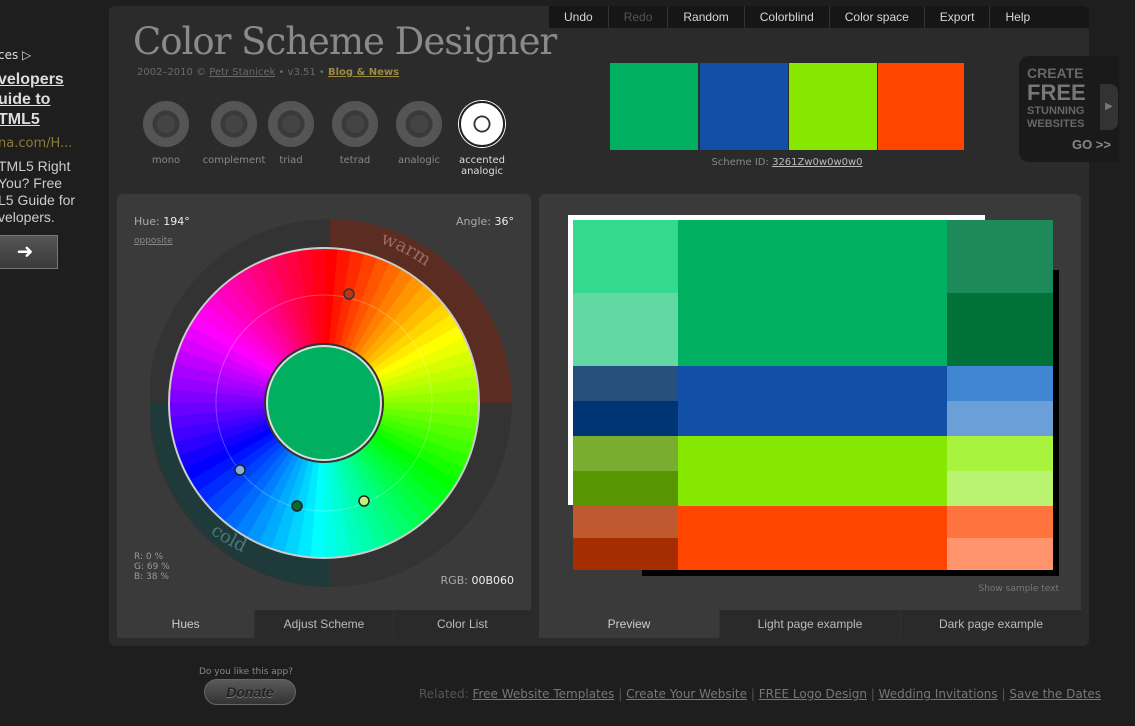 This screenshot has width=1135, height=726. I want to click on ad-source: ces ▷, so click(16, 55).